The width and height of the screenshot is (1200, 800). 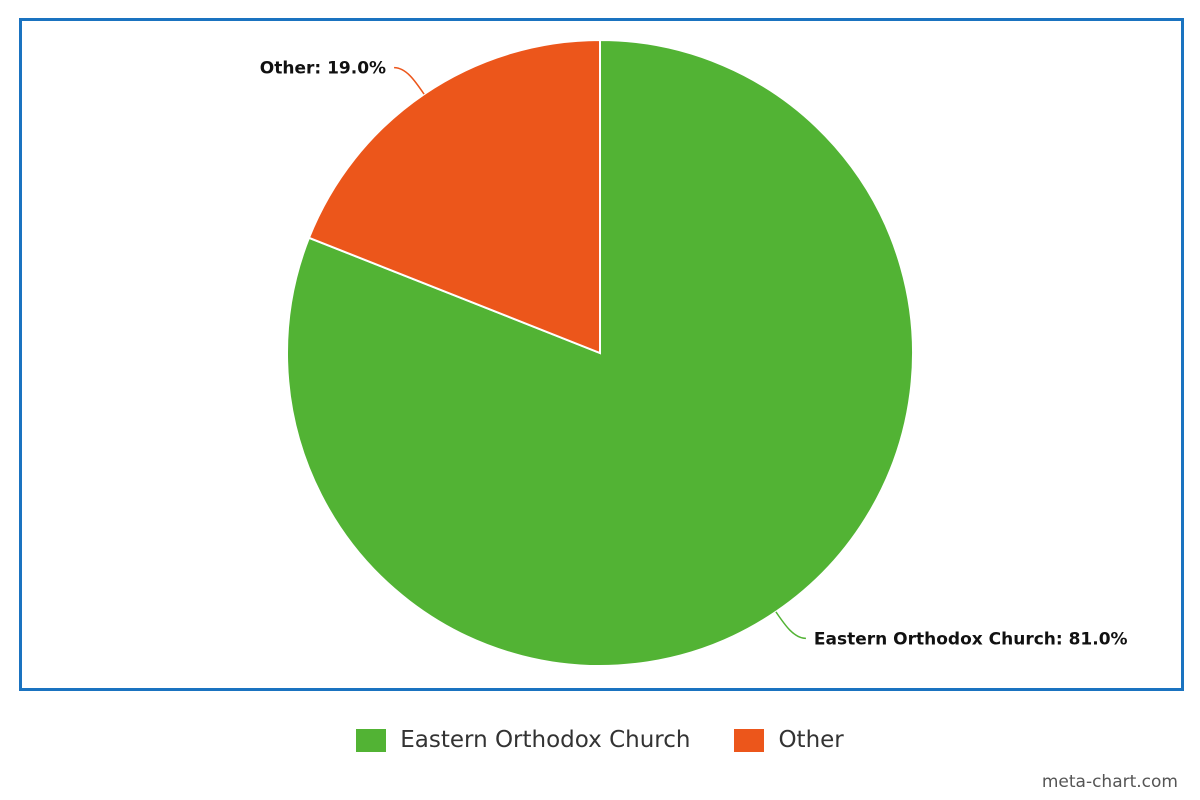 I want to click on pie-slice-other, so click(x=454, y=196).